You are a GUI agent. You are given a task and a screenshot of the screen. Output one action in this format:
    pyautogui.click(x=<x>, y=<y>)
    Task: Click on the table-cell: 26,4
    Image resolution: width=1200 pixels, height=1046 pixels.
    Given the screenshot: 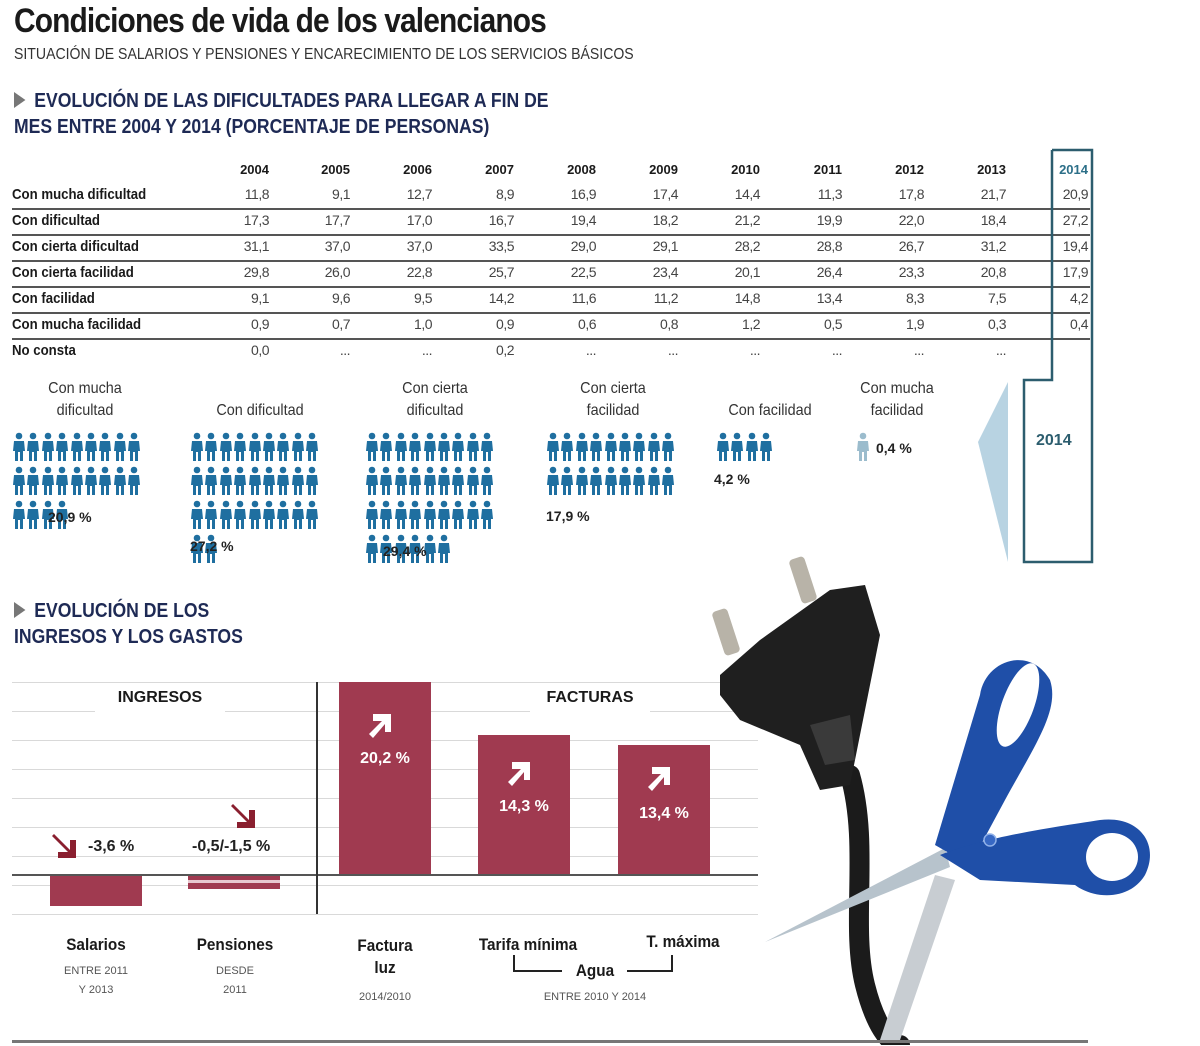 What is the action you would take?
    pyautogui.click(x=829, y=272)
    